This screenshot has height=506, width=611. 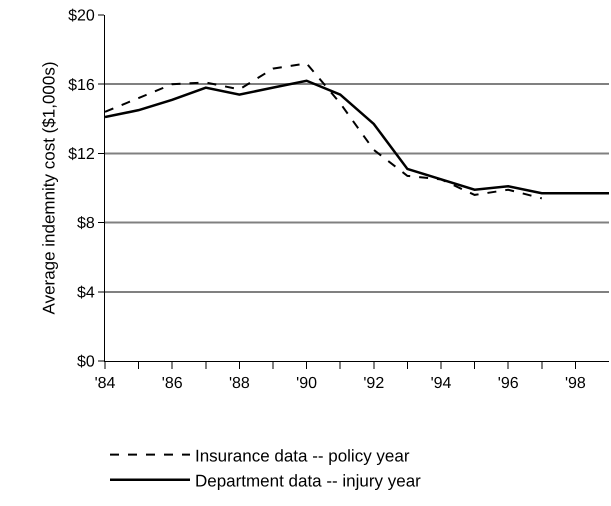 I want to click on y-tick-label: $12, so click(x=81, y=154).